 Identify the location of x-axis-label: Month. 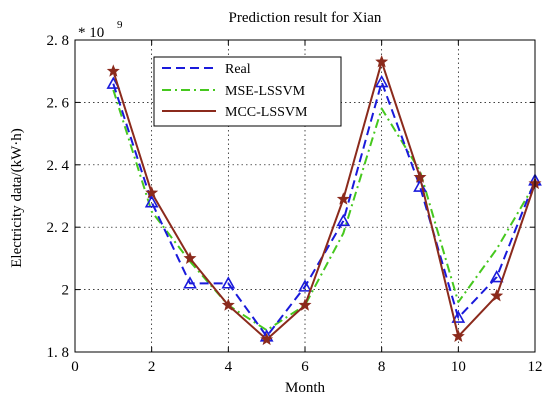
(305, 388).